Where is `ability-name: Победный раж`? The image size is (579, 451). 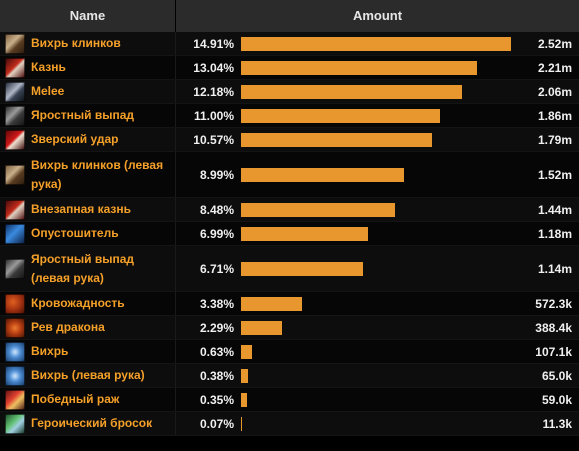 ability-name: Победный раж is located at coordinates (75, 399).